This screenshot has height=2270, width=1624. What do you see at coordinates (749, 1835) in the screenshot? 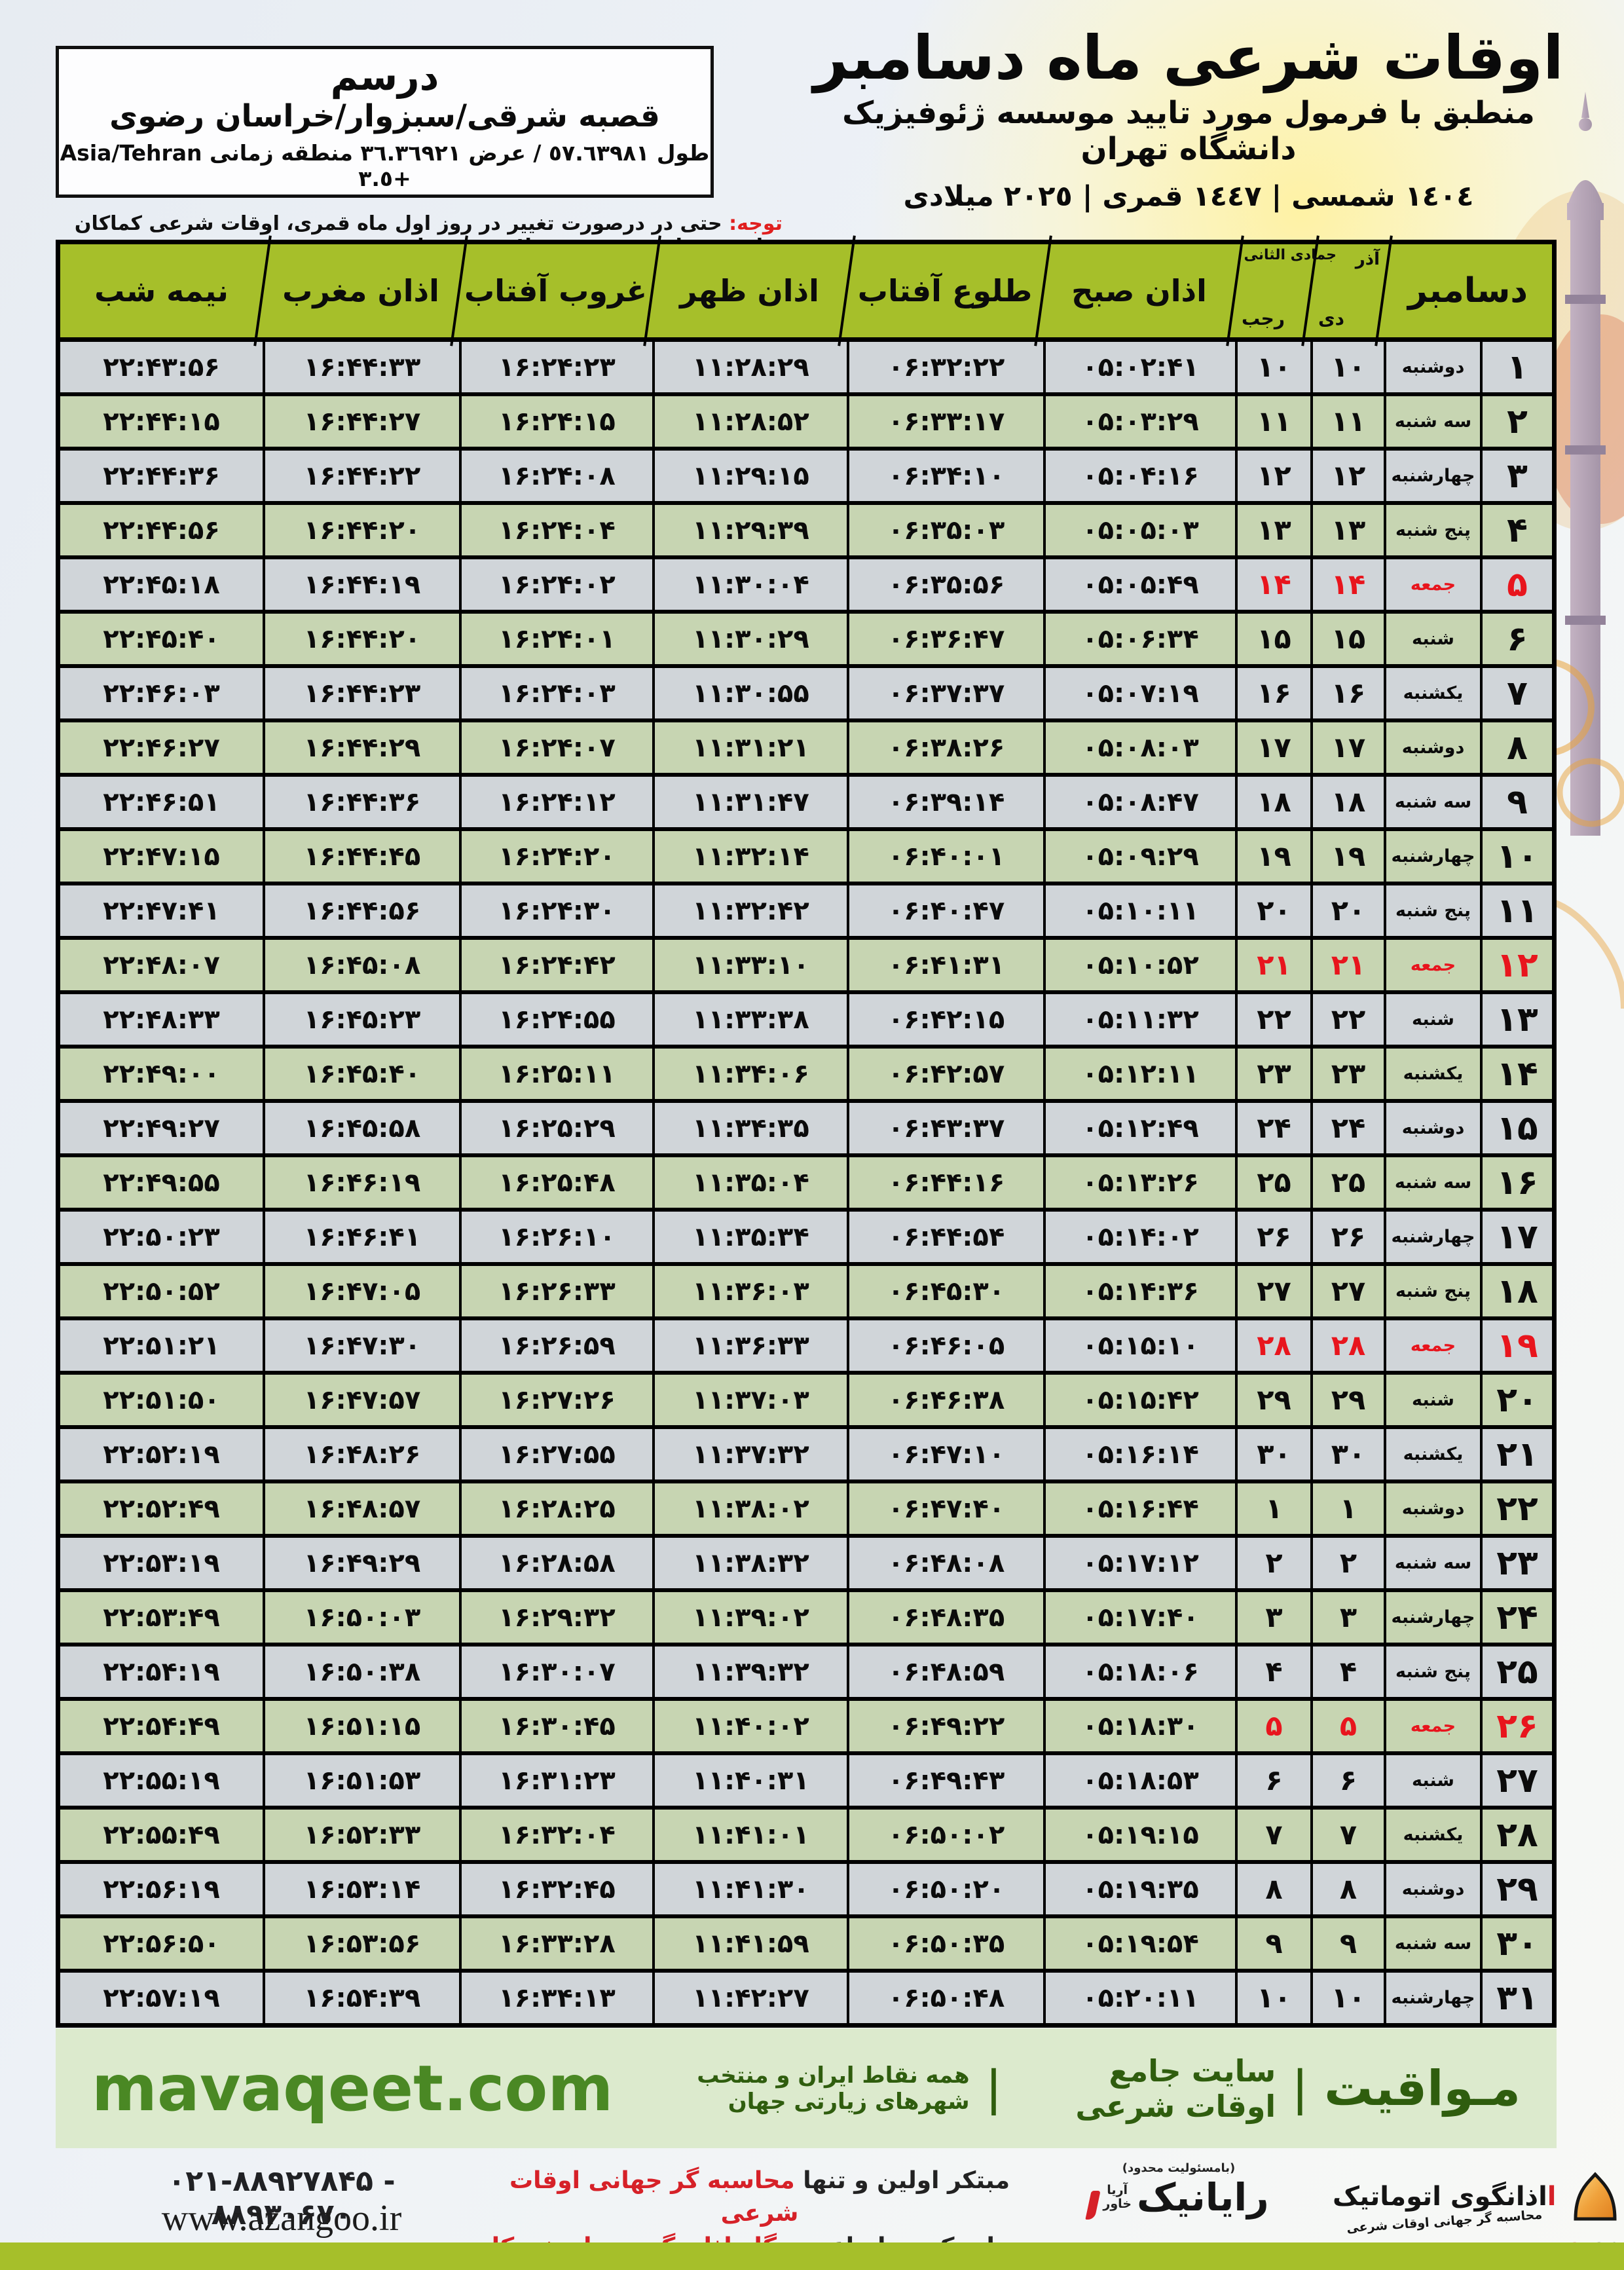
I see `azan-zohr-time: ۱۱:۴۱:۰۱` at bounding box center [749, 1835].